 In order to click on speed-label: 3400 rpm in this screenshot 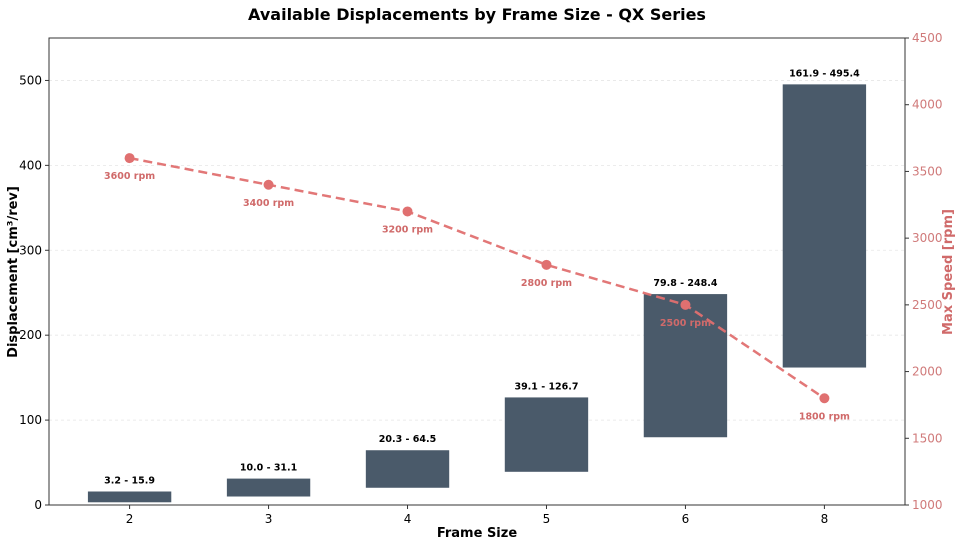, I will do `click(268, 203)`.